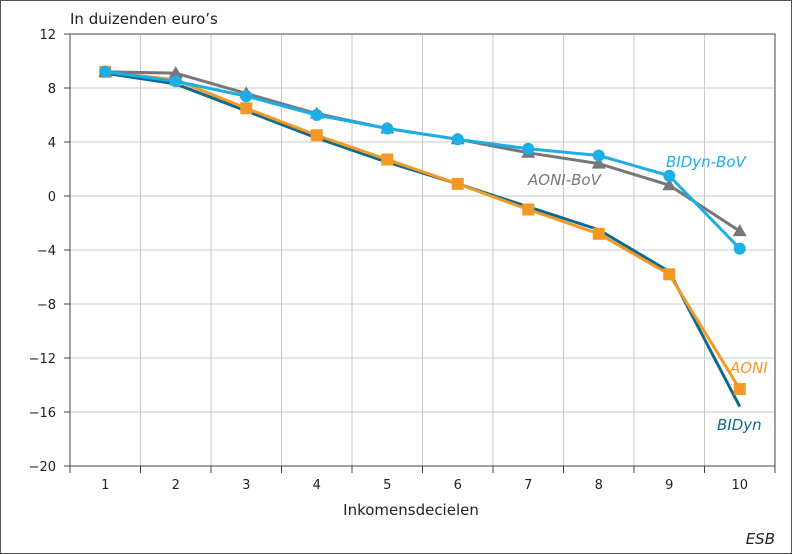 This screenshot has width=792, height=554. I want to click on series-label-aoni-bov: AONI-BoV, so click(565, 180).